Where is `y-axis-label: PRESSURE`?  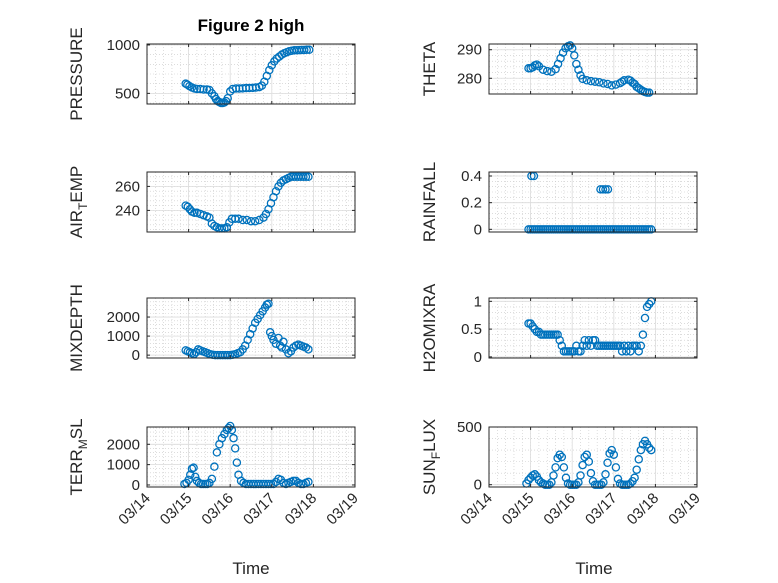
y-axis-label: PRESSURE is located at coordinates (76, 74).